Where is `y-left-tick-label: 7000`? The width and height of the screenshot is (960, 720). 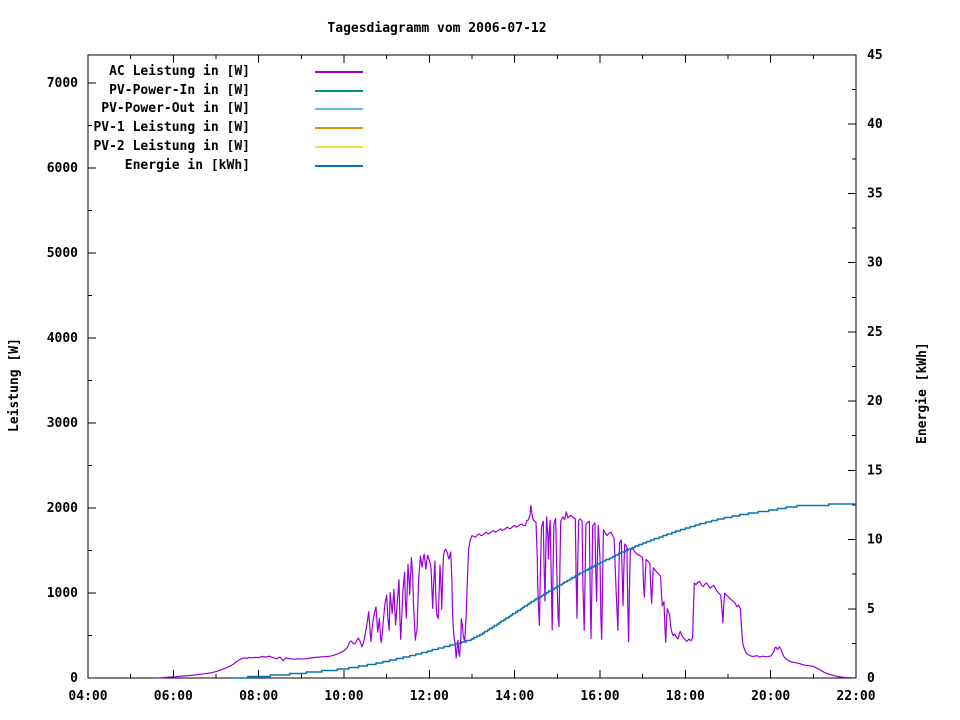
y-left-tick-label: 7000 is located at coordinates (62, 83).